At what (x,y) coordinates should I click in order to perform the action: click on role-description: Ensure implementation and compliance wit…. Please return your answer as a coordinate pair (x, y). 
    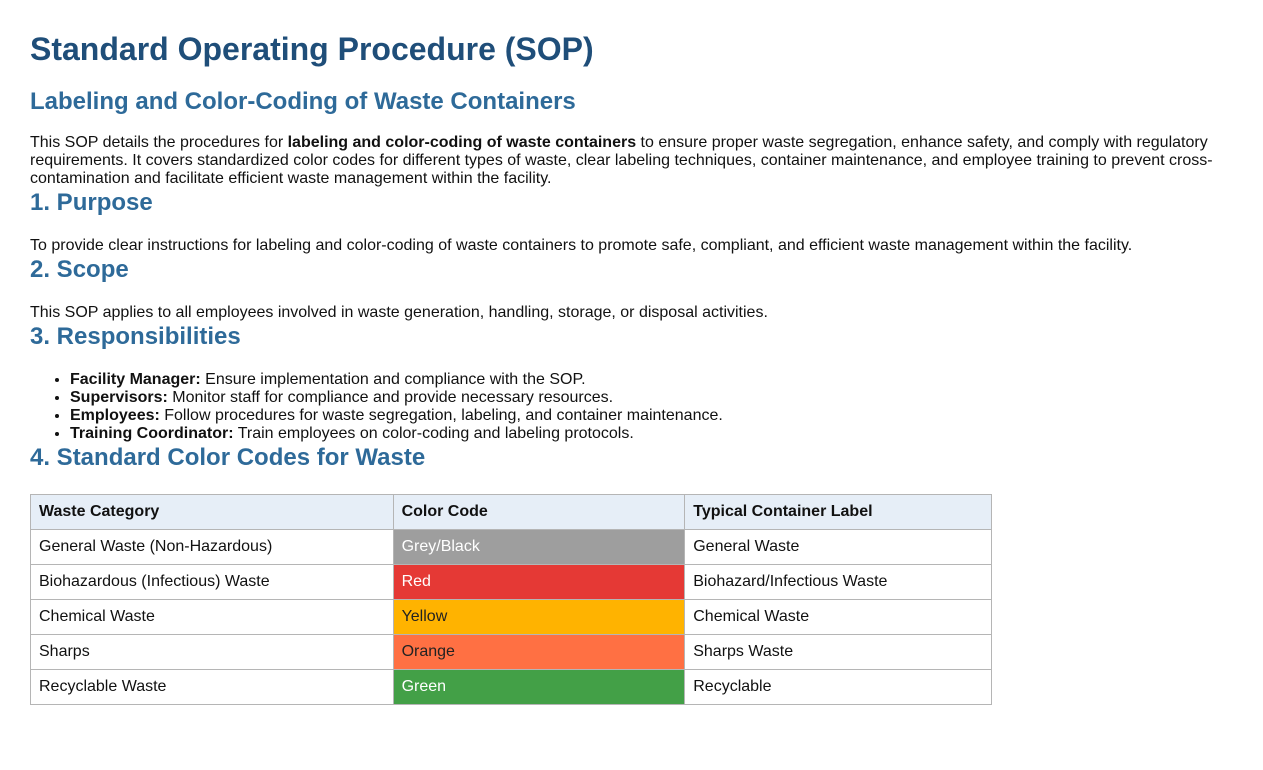
    Looking at the image, I should click on (393, 379).